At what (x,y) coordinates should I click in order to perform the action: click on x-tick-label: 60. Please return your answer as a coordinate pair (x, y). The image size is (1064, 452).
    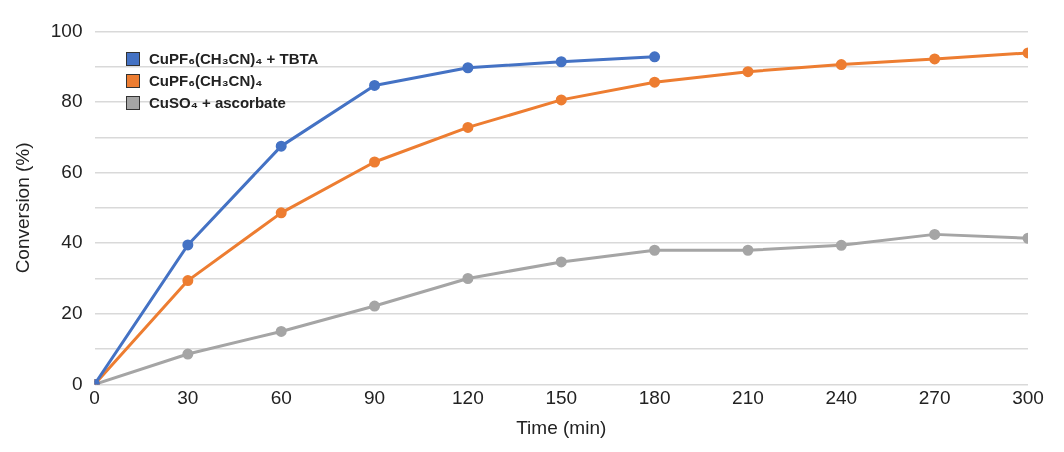
    Looking at the image, I should click on (281, 398).